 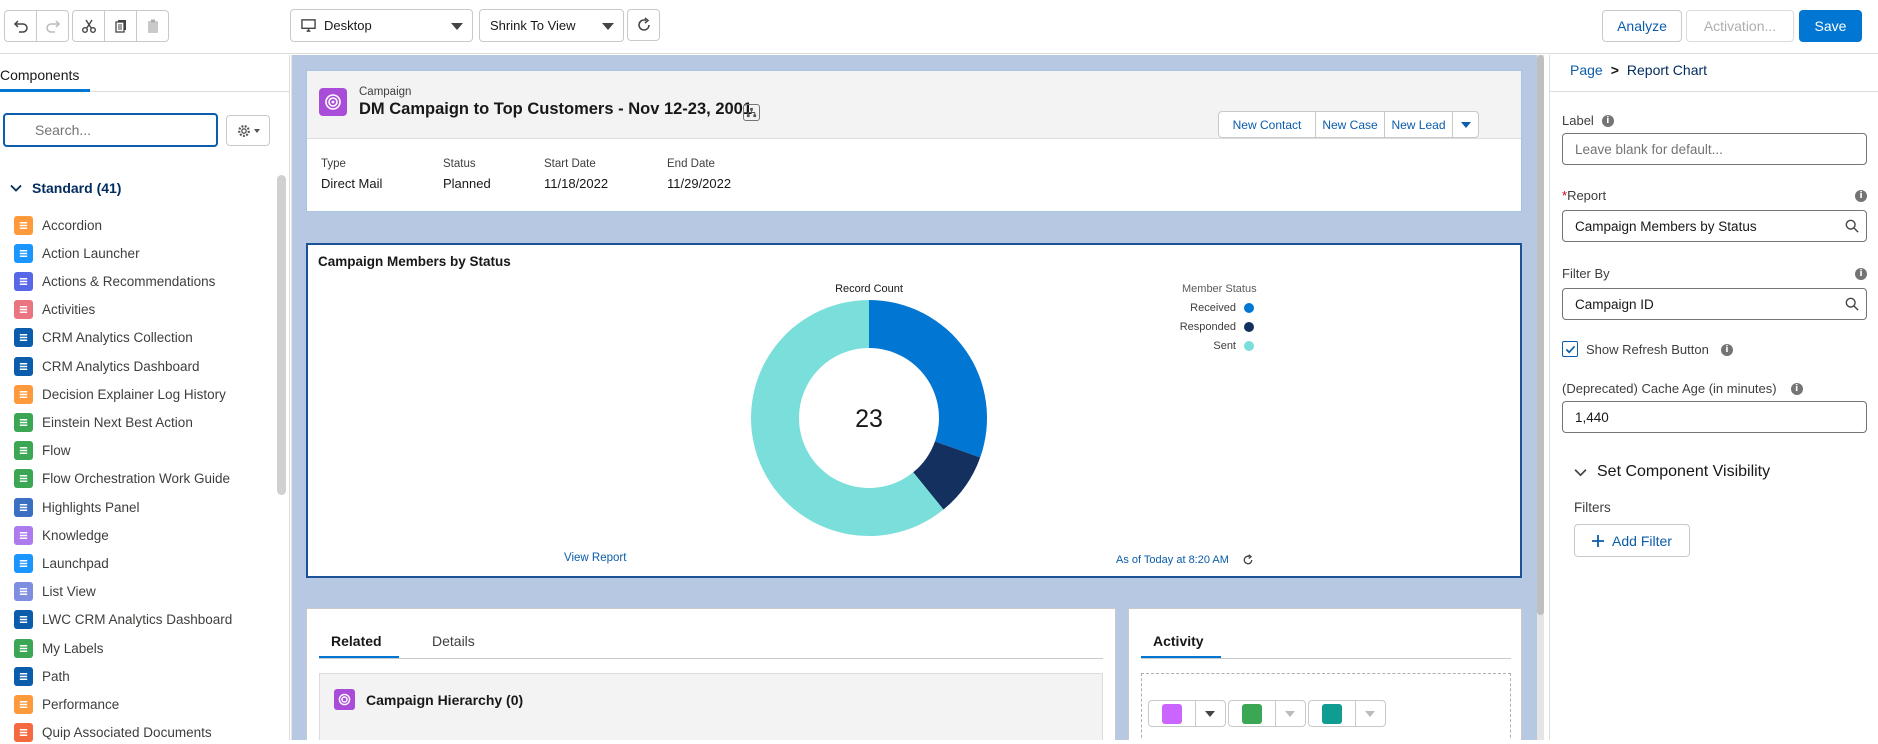 I want to click on component-item: Knowledge, so click(x=61, y=535).